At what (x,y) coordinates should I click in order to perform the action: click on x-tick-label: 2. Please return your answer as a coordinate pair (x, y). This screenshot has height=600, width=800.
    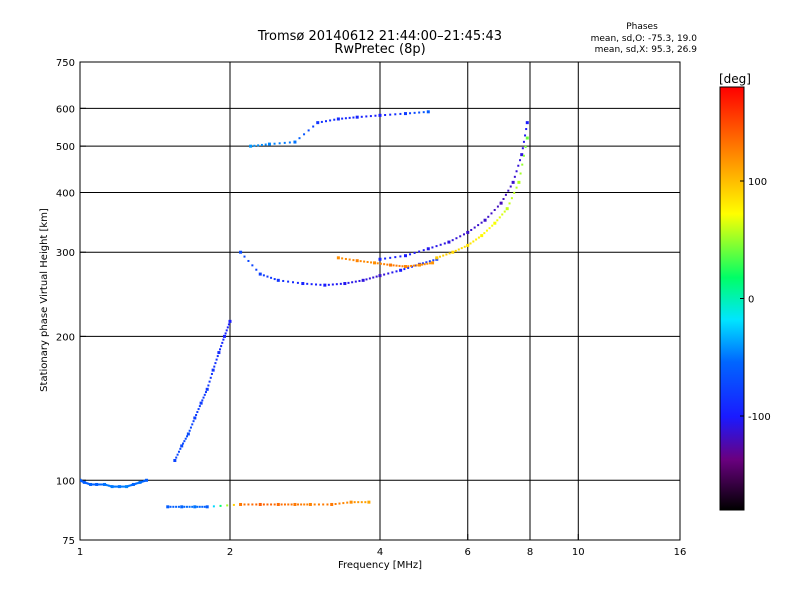
    Looking at the image, I should click on (230, 552).